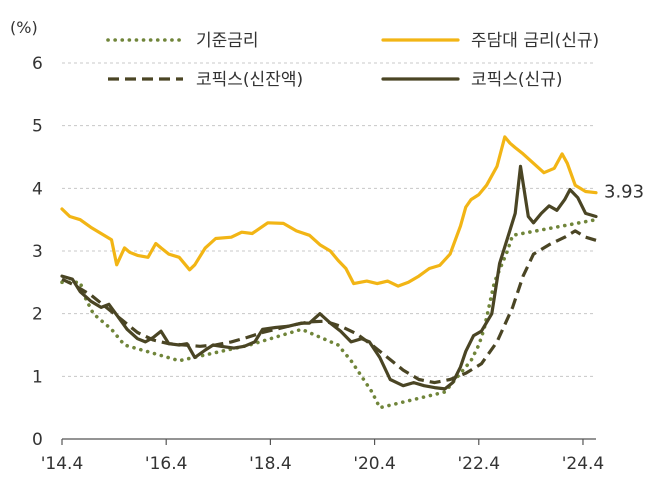 This screenshot has height=494, width=661. I want to click on y-axis-tick-labels: 0 1 2 3 4 5 6, so click(37, 252).